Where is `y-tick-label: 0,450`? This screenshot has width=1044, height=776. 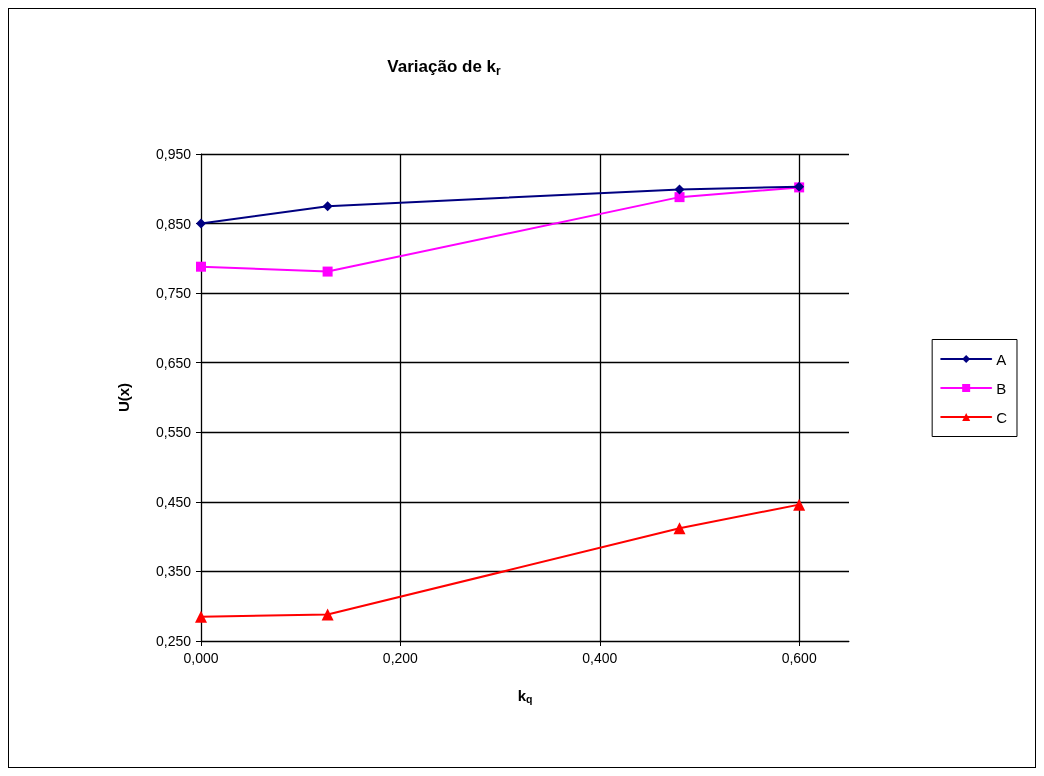
y-tick-label: 0,450 is located at coordinates (173, 501).